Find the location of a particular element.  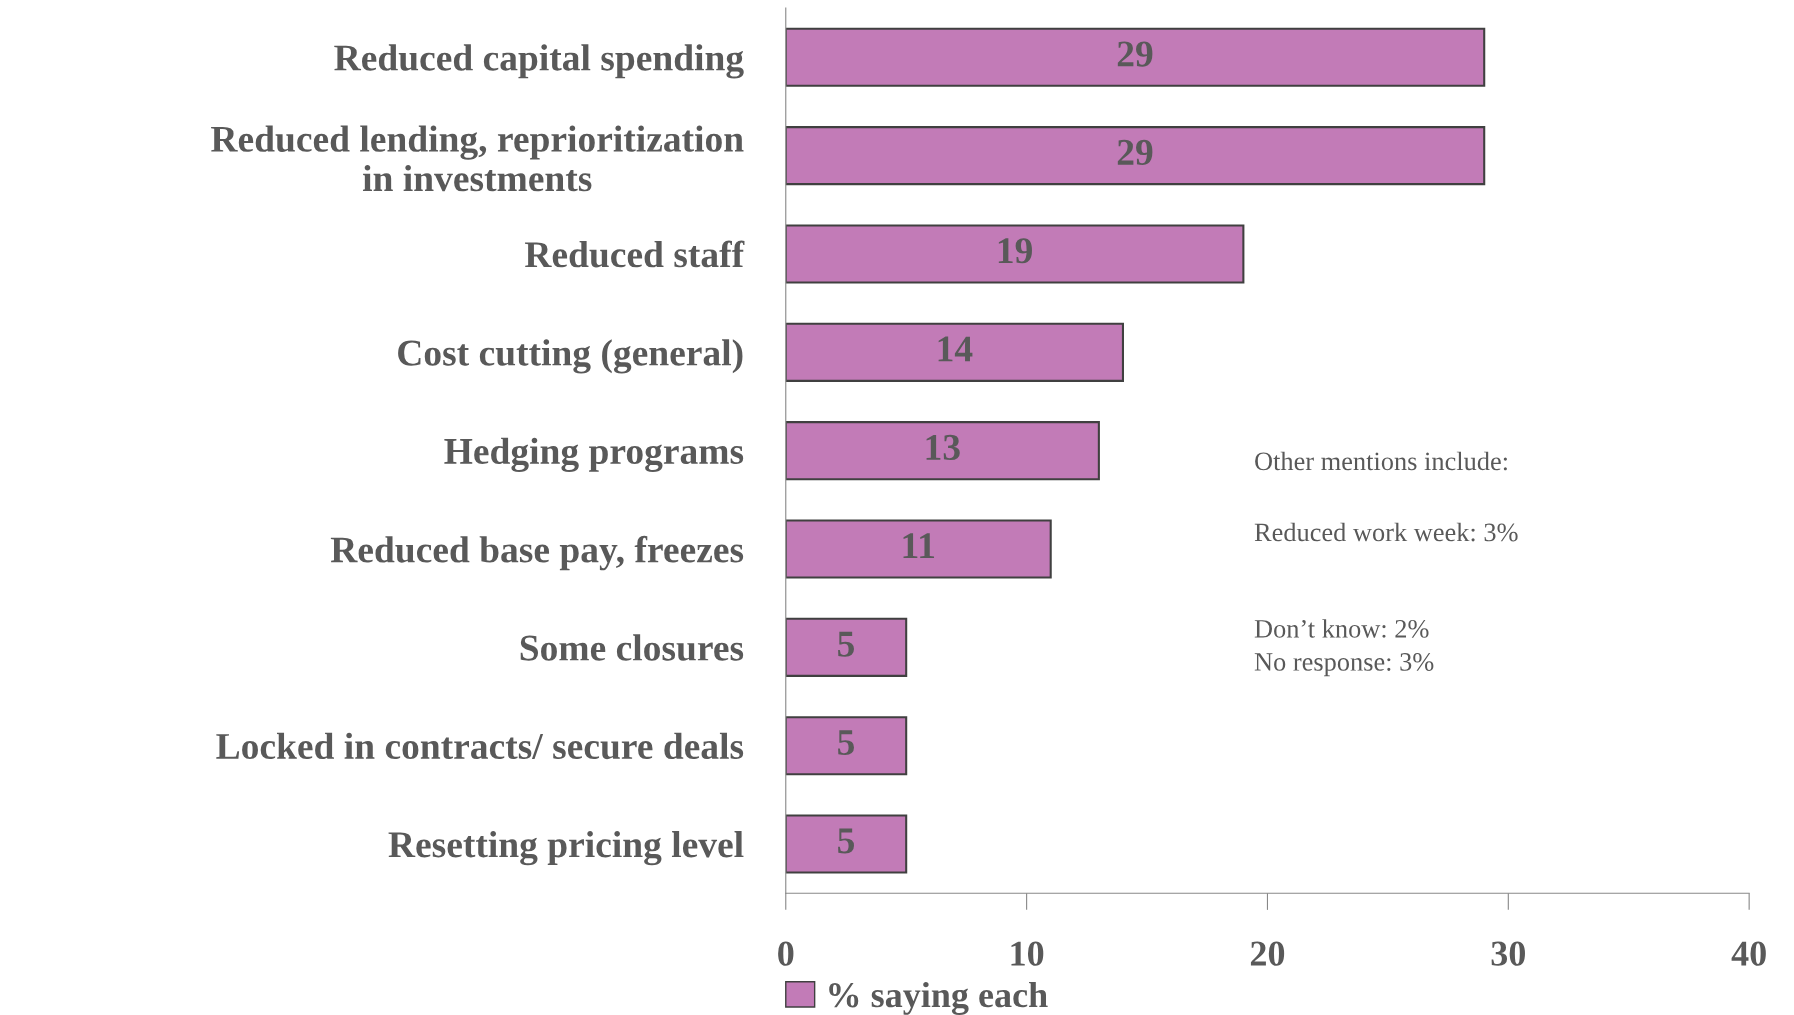

y-tick-label: Reduced lending, reprioritization in investments is located at coordinates (477, 158).